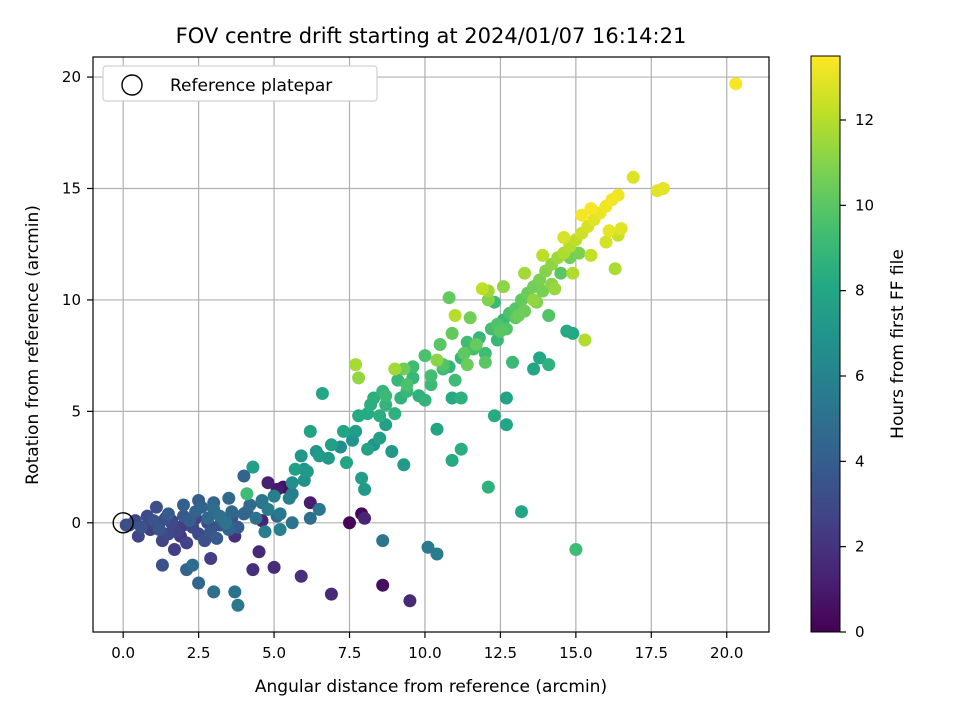  Describe the element at coordinates (132, 85) in the screenshot. I see `legend-reference-marker` at that location.